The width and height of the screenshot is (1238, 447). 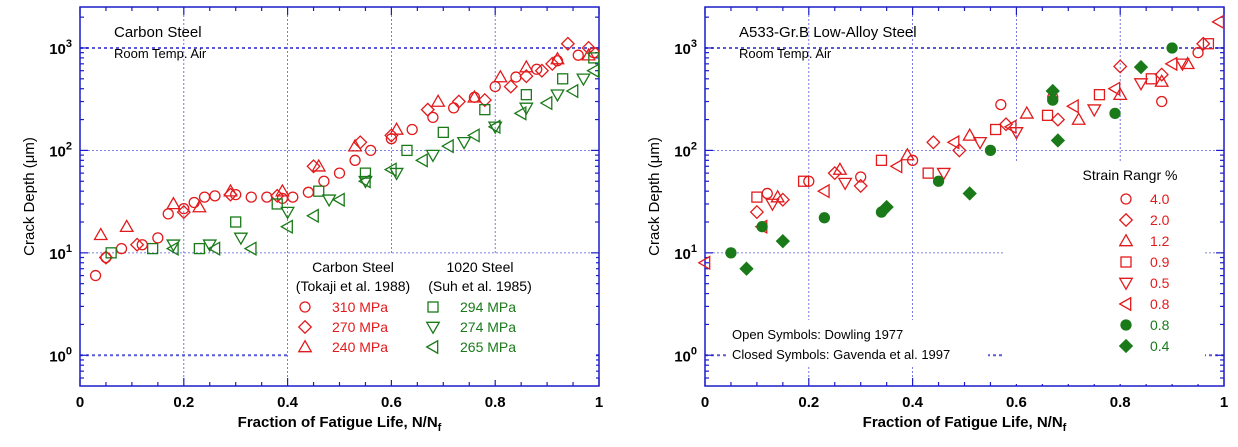 What do you see at coordinates (1160, 283) in the screenshot?
I see `legend-label: 0.5` at bounding box center [1160, 283].